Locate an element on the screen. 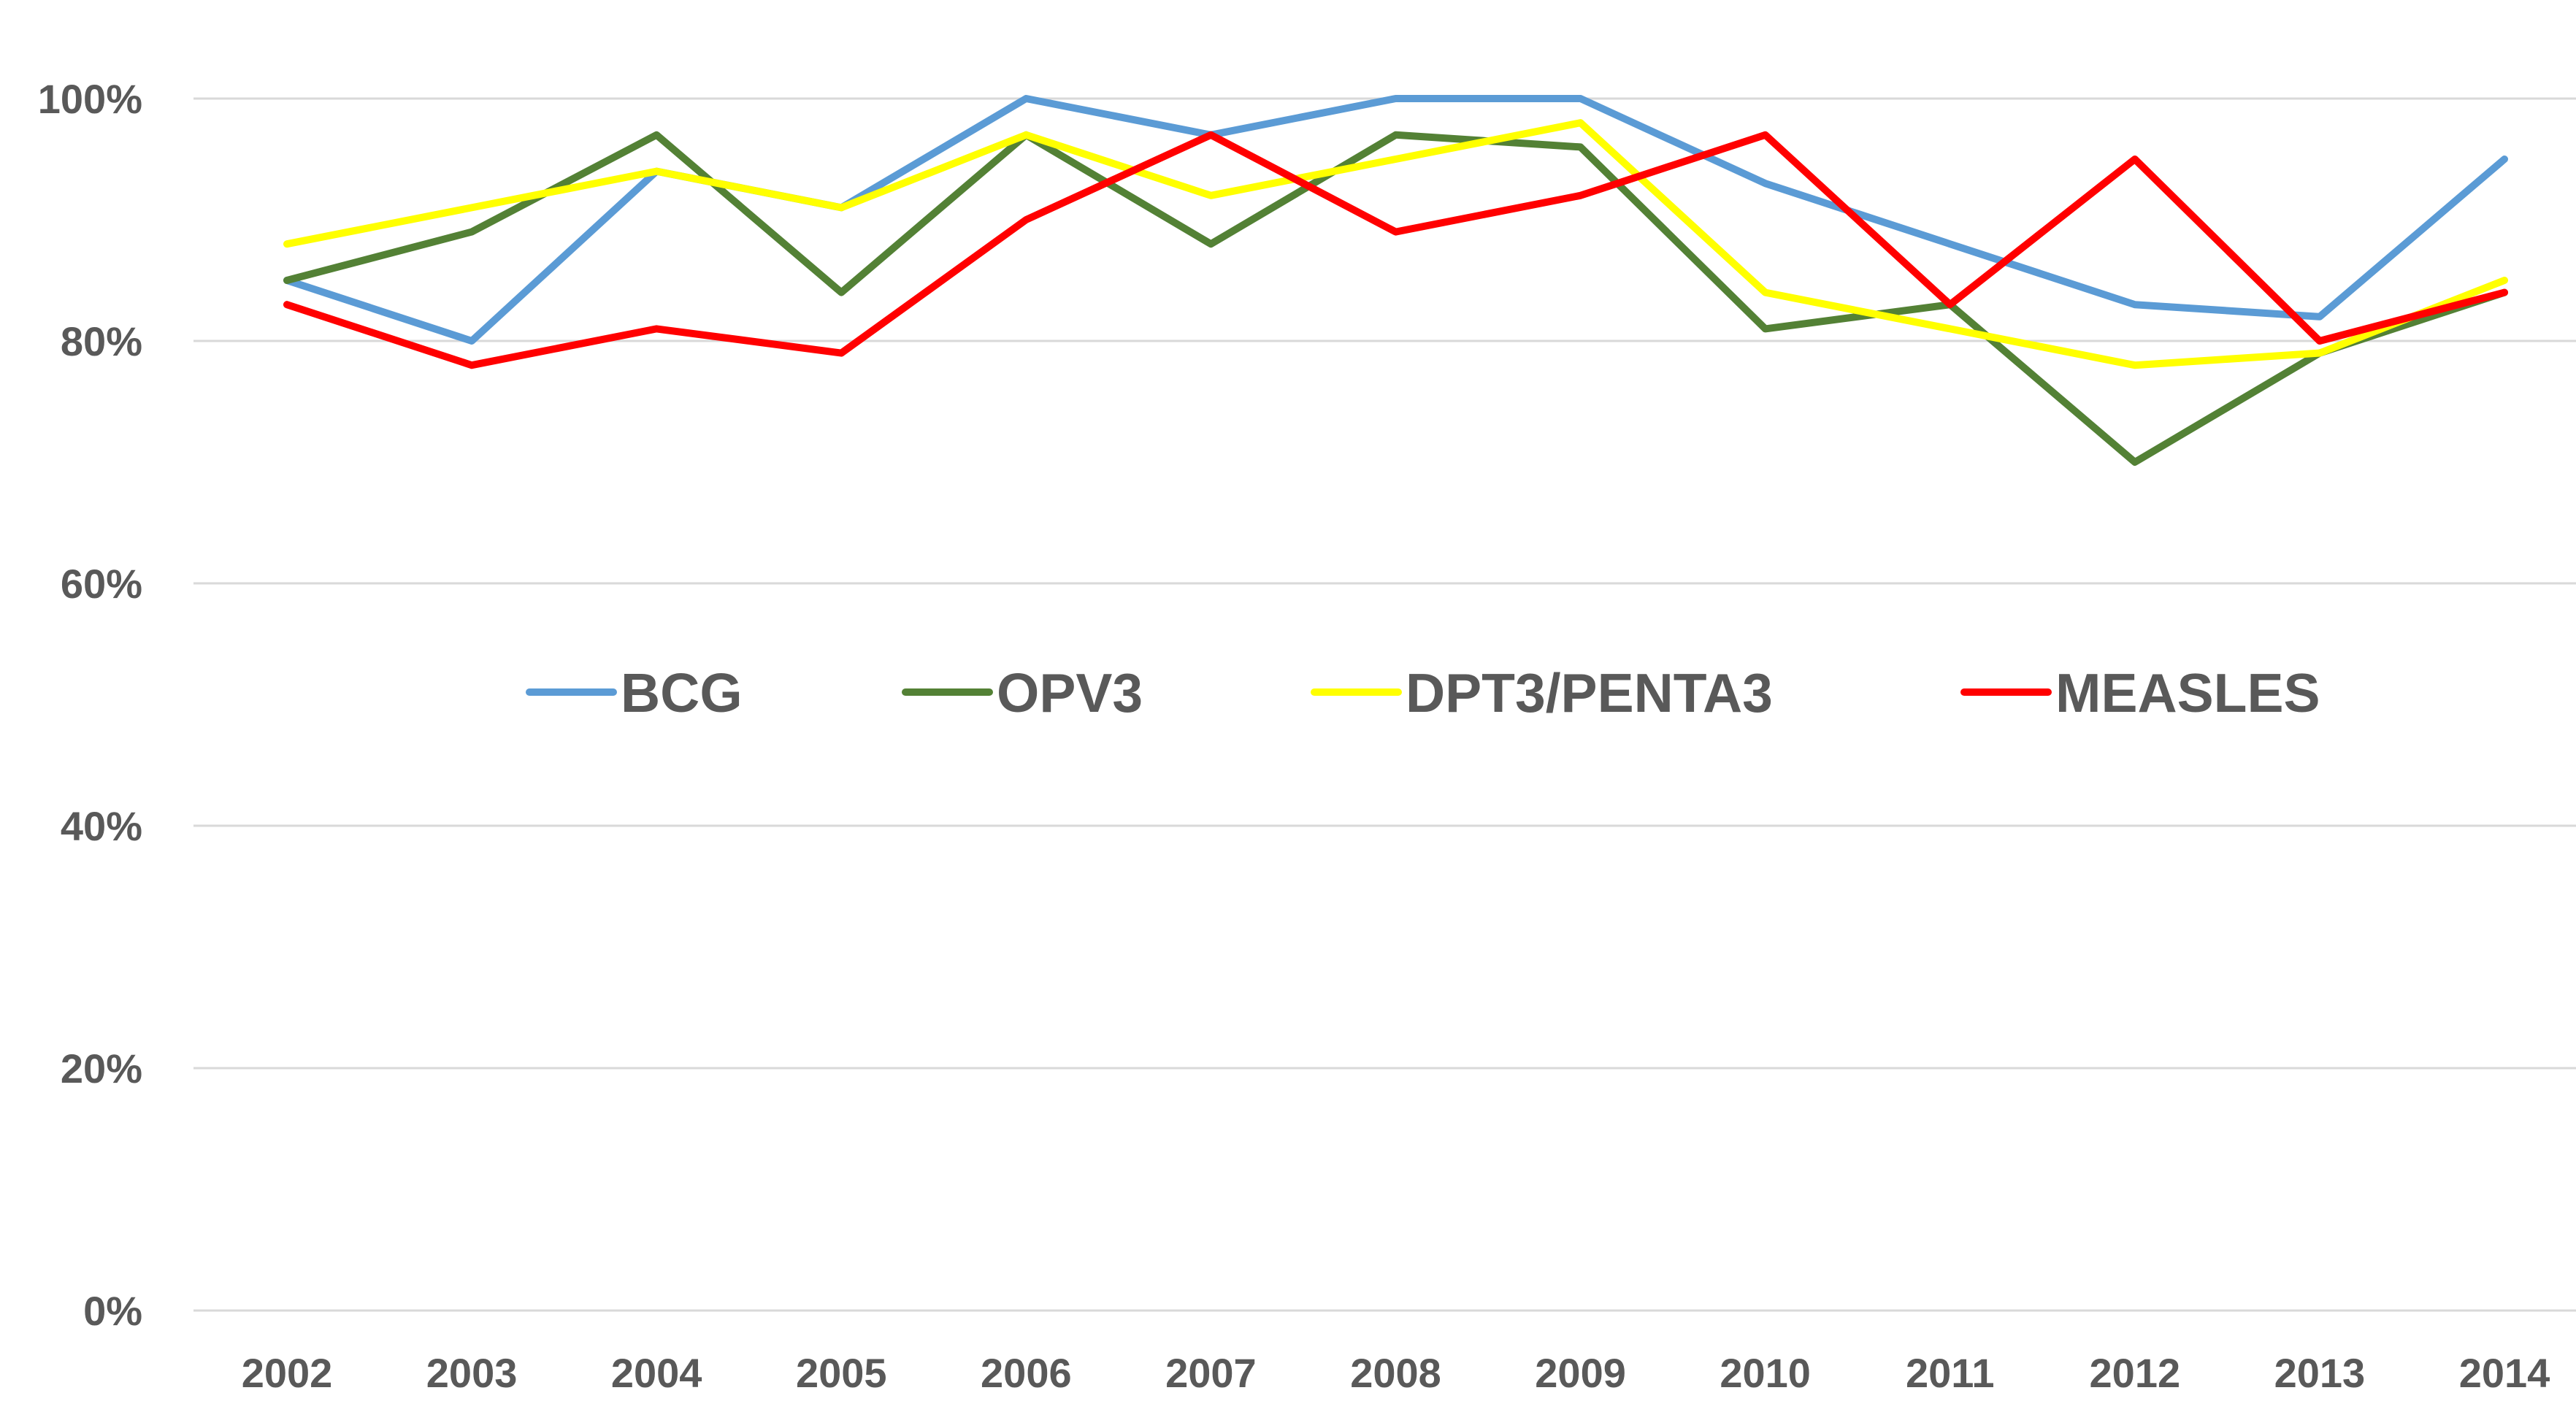 The width and height of the screenshot is (2576, 1412). x-tick-label: 2002 is located at coordinates (287, 1373).